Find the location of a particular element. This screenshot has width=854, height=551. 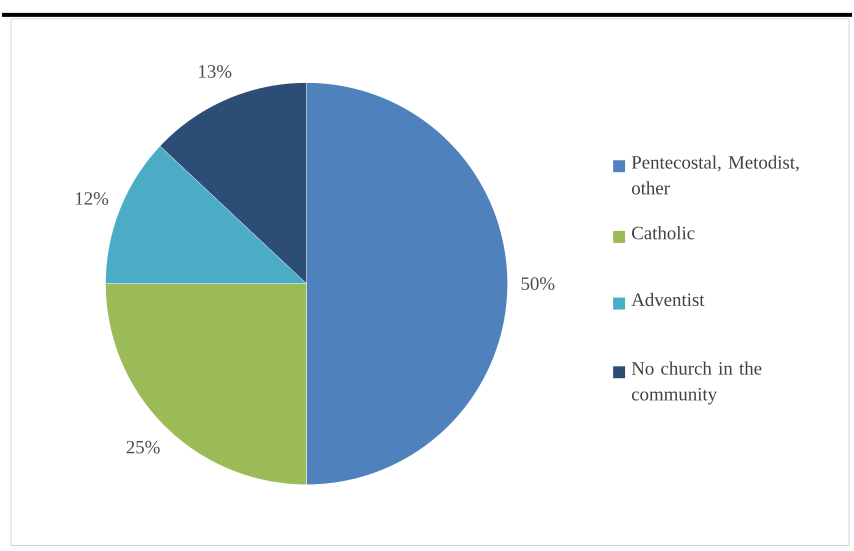

data-label: 50% is located at coordinates (538, 283).